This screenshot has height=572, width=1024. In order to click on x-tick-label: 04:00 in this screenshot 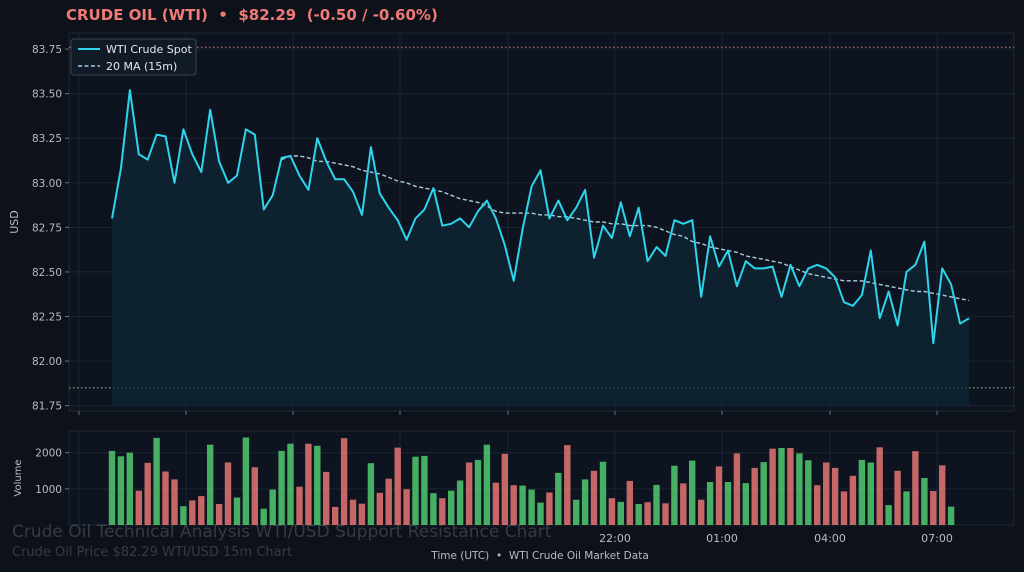, I will do `click(830, 538)`.